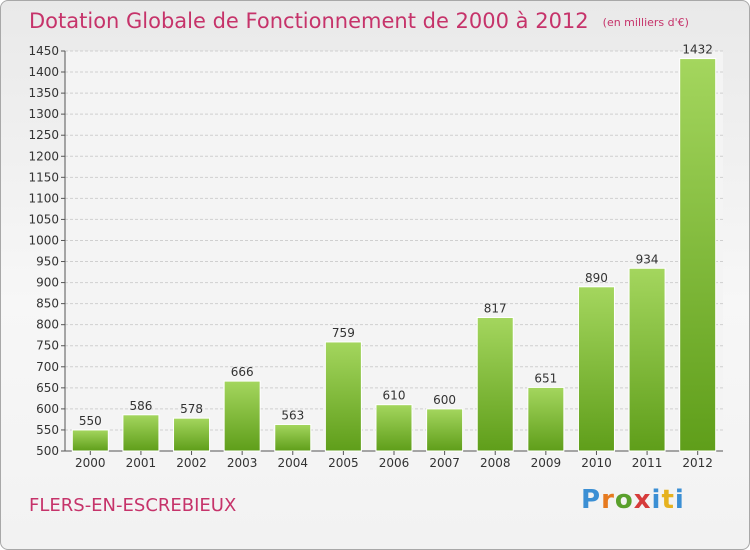 This screenshot has width=750, height=550. Describe the element at coordinates (668, 500) in the screenshot. I see `logo-letter: t` at that location.